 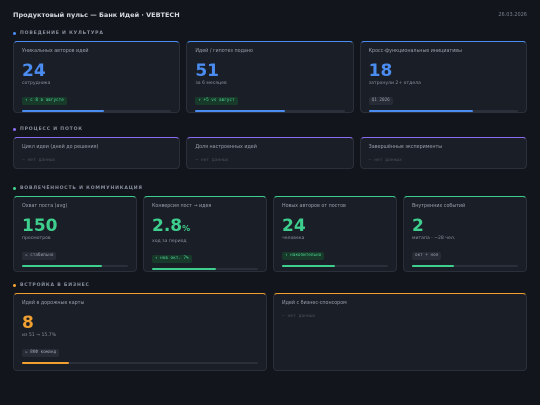 What do you see at coordinates (415, 51) in the screenshot?
I see `card-label: Кросс-функциональные инициативы` at bounding box center [415, 51].